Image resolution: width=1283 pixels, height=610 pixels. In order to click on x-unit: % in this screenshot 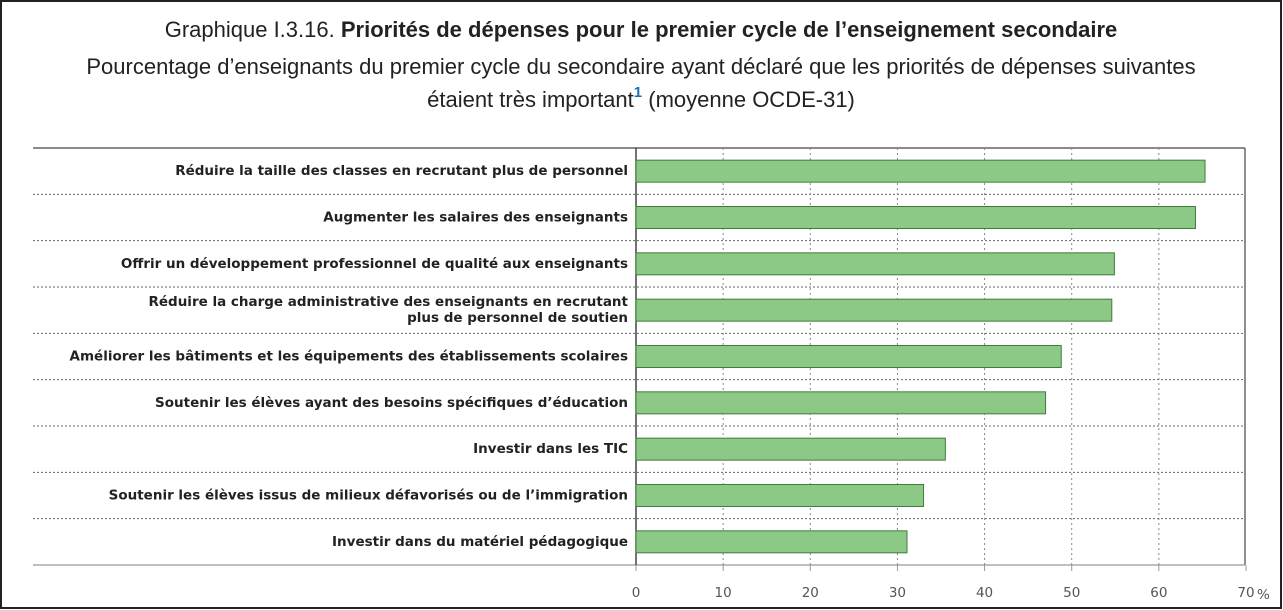, I will do `click(1263, 595)`.